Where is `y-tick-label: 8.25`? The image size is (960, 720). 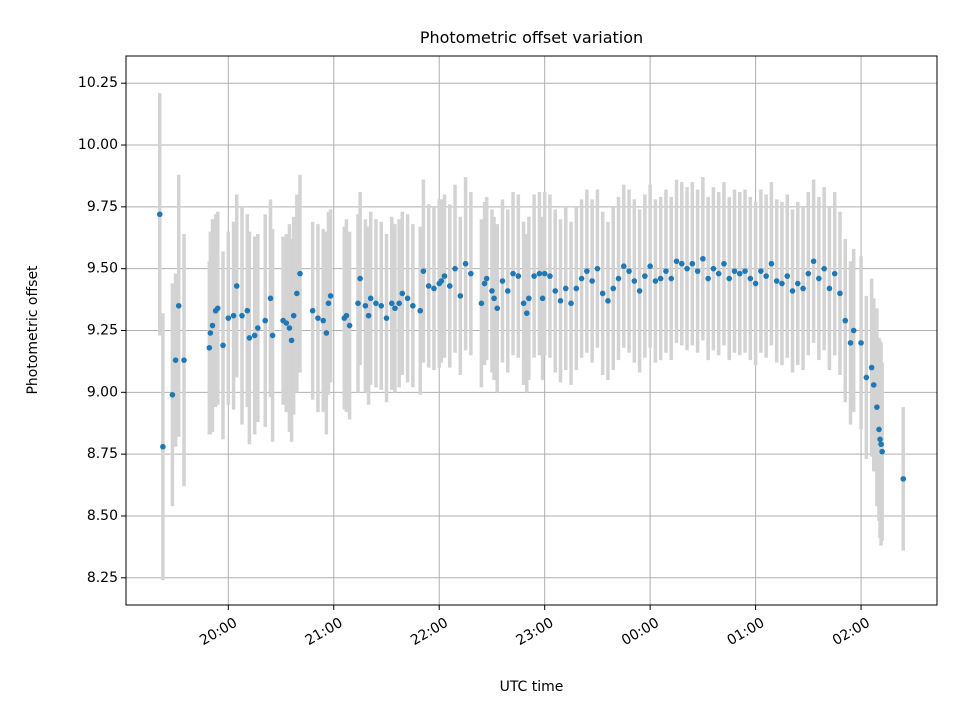 y-tick-label: 8.25 is located at coordinates (102, 578).